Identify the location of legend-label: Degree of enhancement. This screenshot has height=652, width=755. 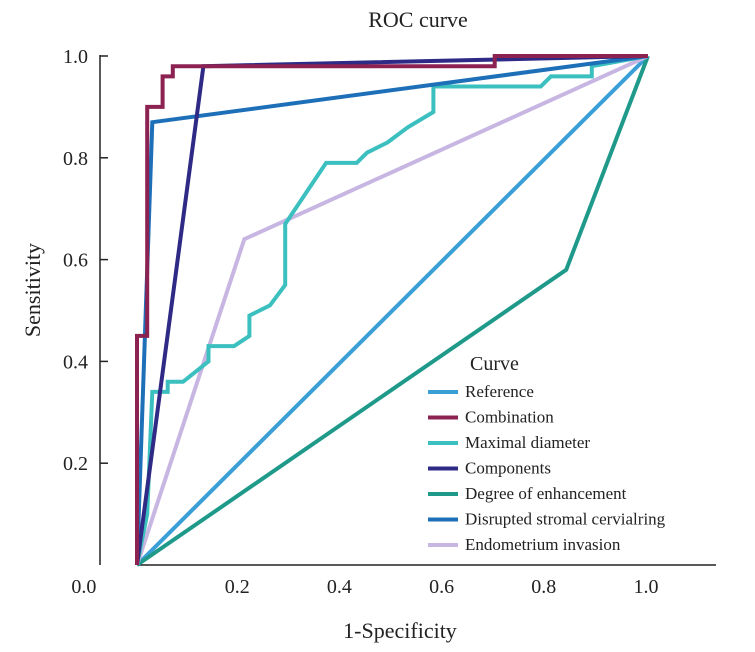
(546, 493).